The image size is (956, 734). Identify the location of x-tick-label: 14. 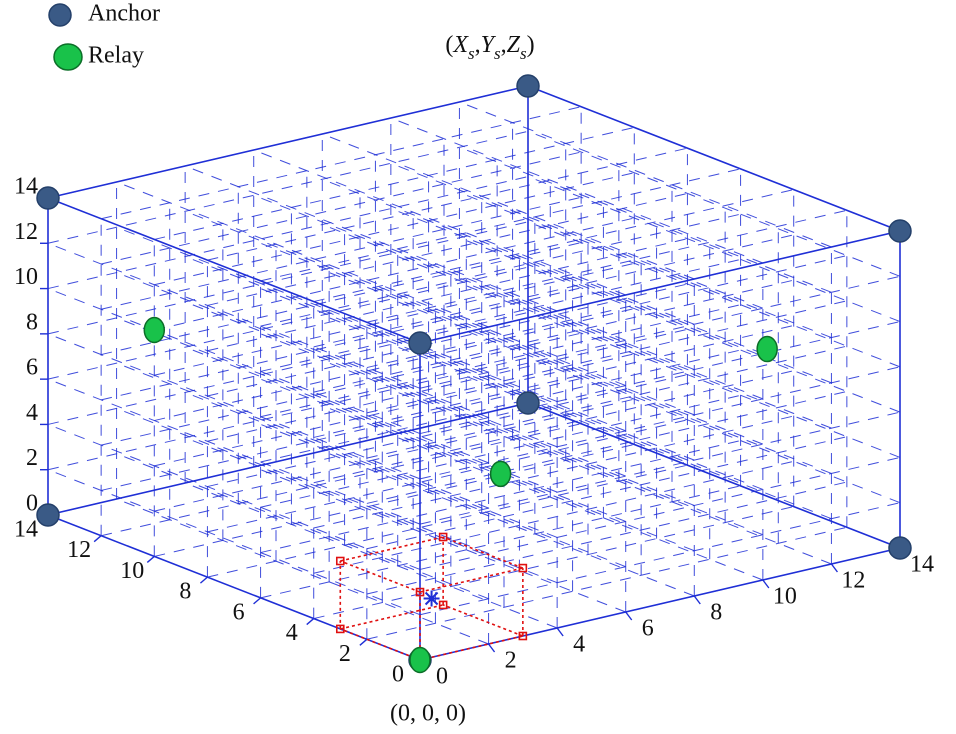
(922, 565).